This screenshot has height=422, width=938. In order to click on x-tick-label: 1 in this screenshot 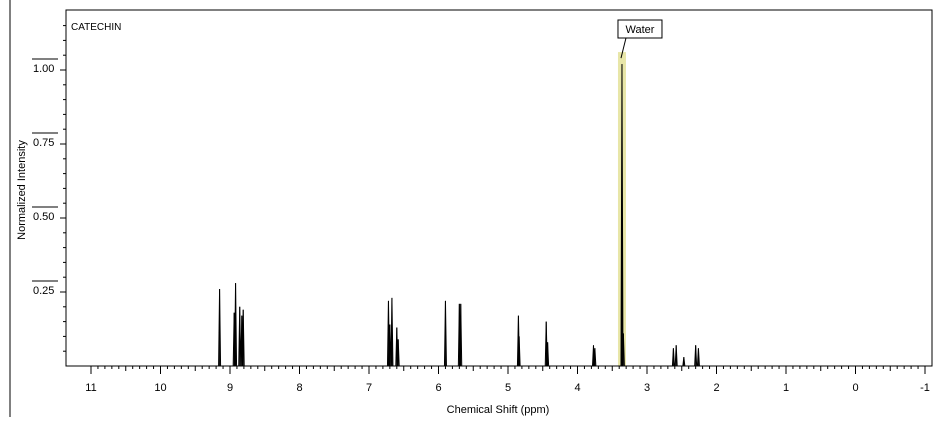, I will do `click(786, 388)`.